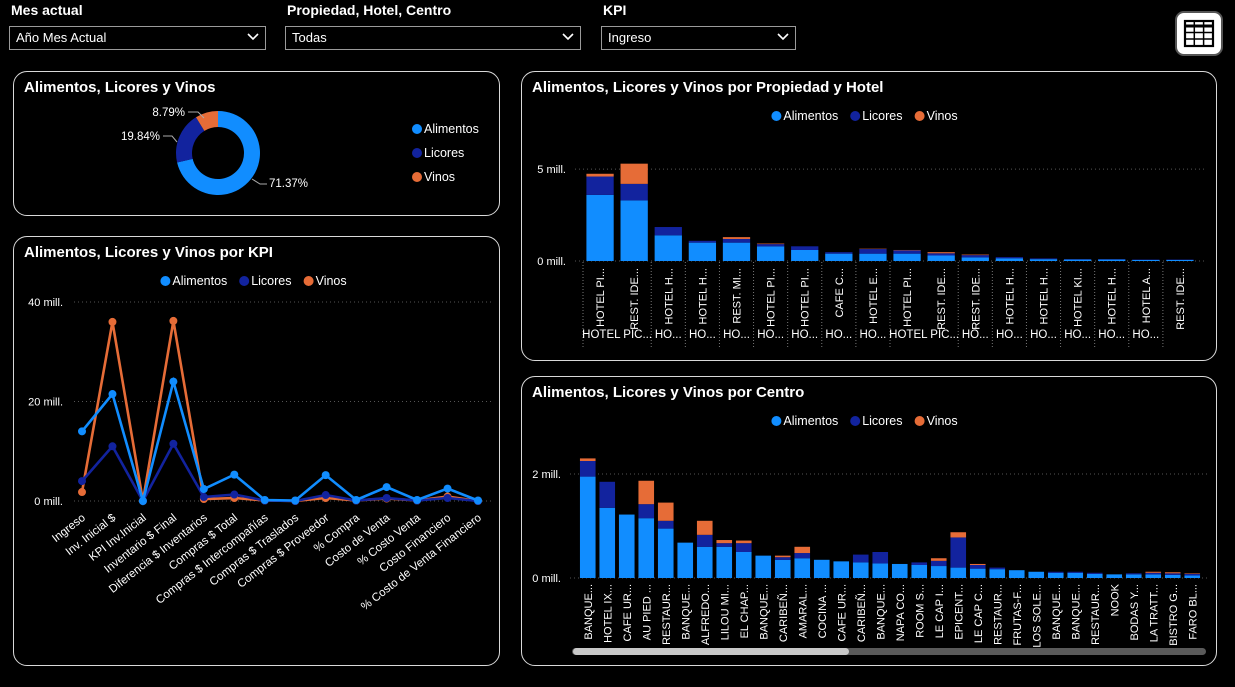 The image size is (1235, 687). What do you see at coordinates (61, 37) in the screenshot?
I see `mes-dropdown-value: Año Mes Actual` at bounding box center [61, 37].